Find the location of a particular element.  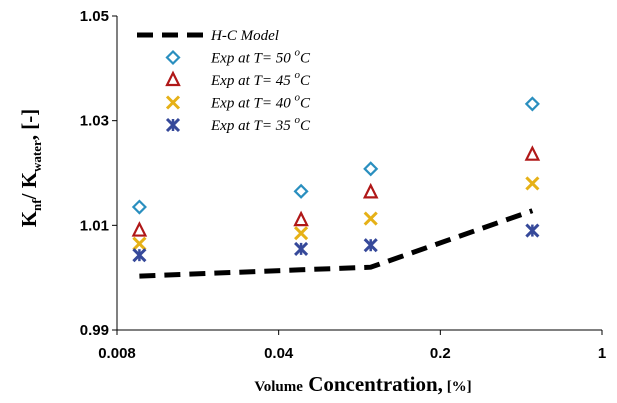

y-tick-label: 0.99 is located at coordinates (94, 330).